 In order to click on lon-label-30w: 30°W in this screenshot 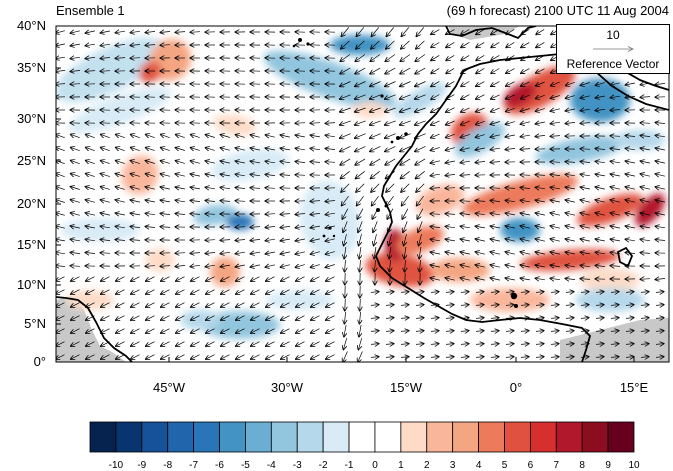, I will do `click(287, 387)`.